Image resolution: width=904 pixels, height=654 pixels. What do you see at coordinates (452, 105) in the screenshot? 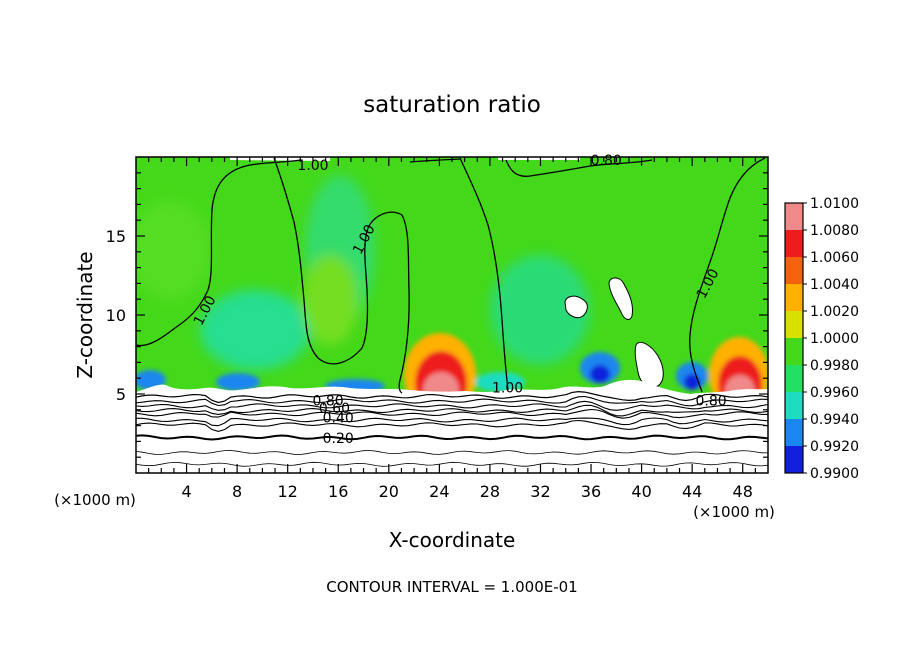
I see `chart-title: saturation ratio` at bounding box center [452, 105].